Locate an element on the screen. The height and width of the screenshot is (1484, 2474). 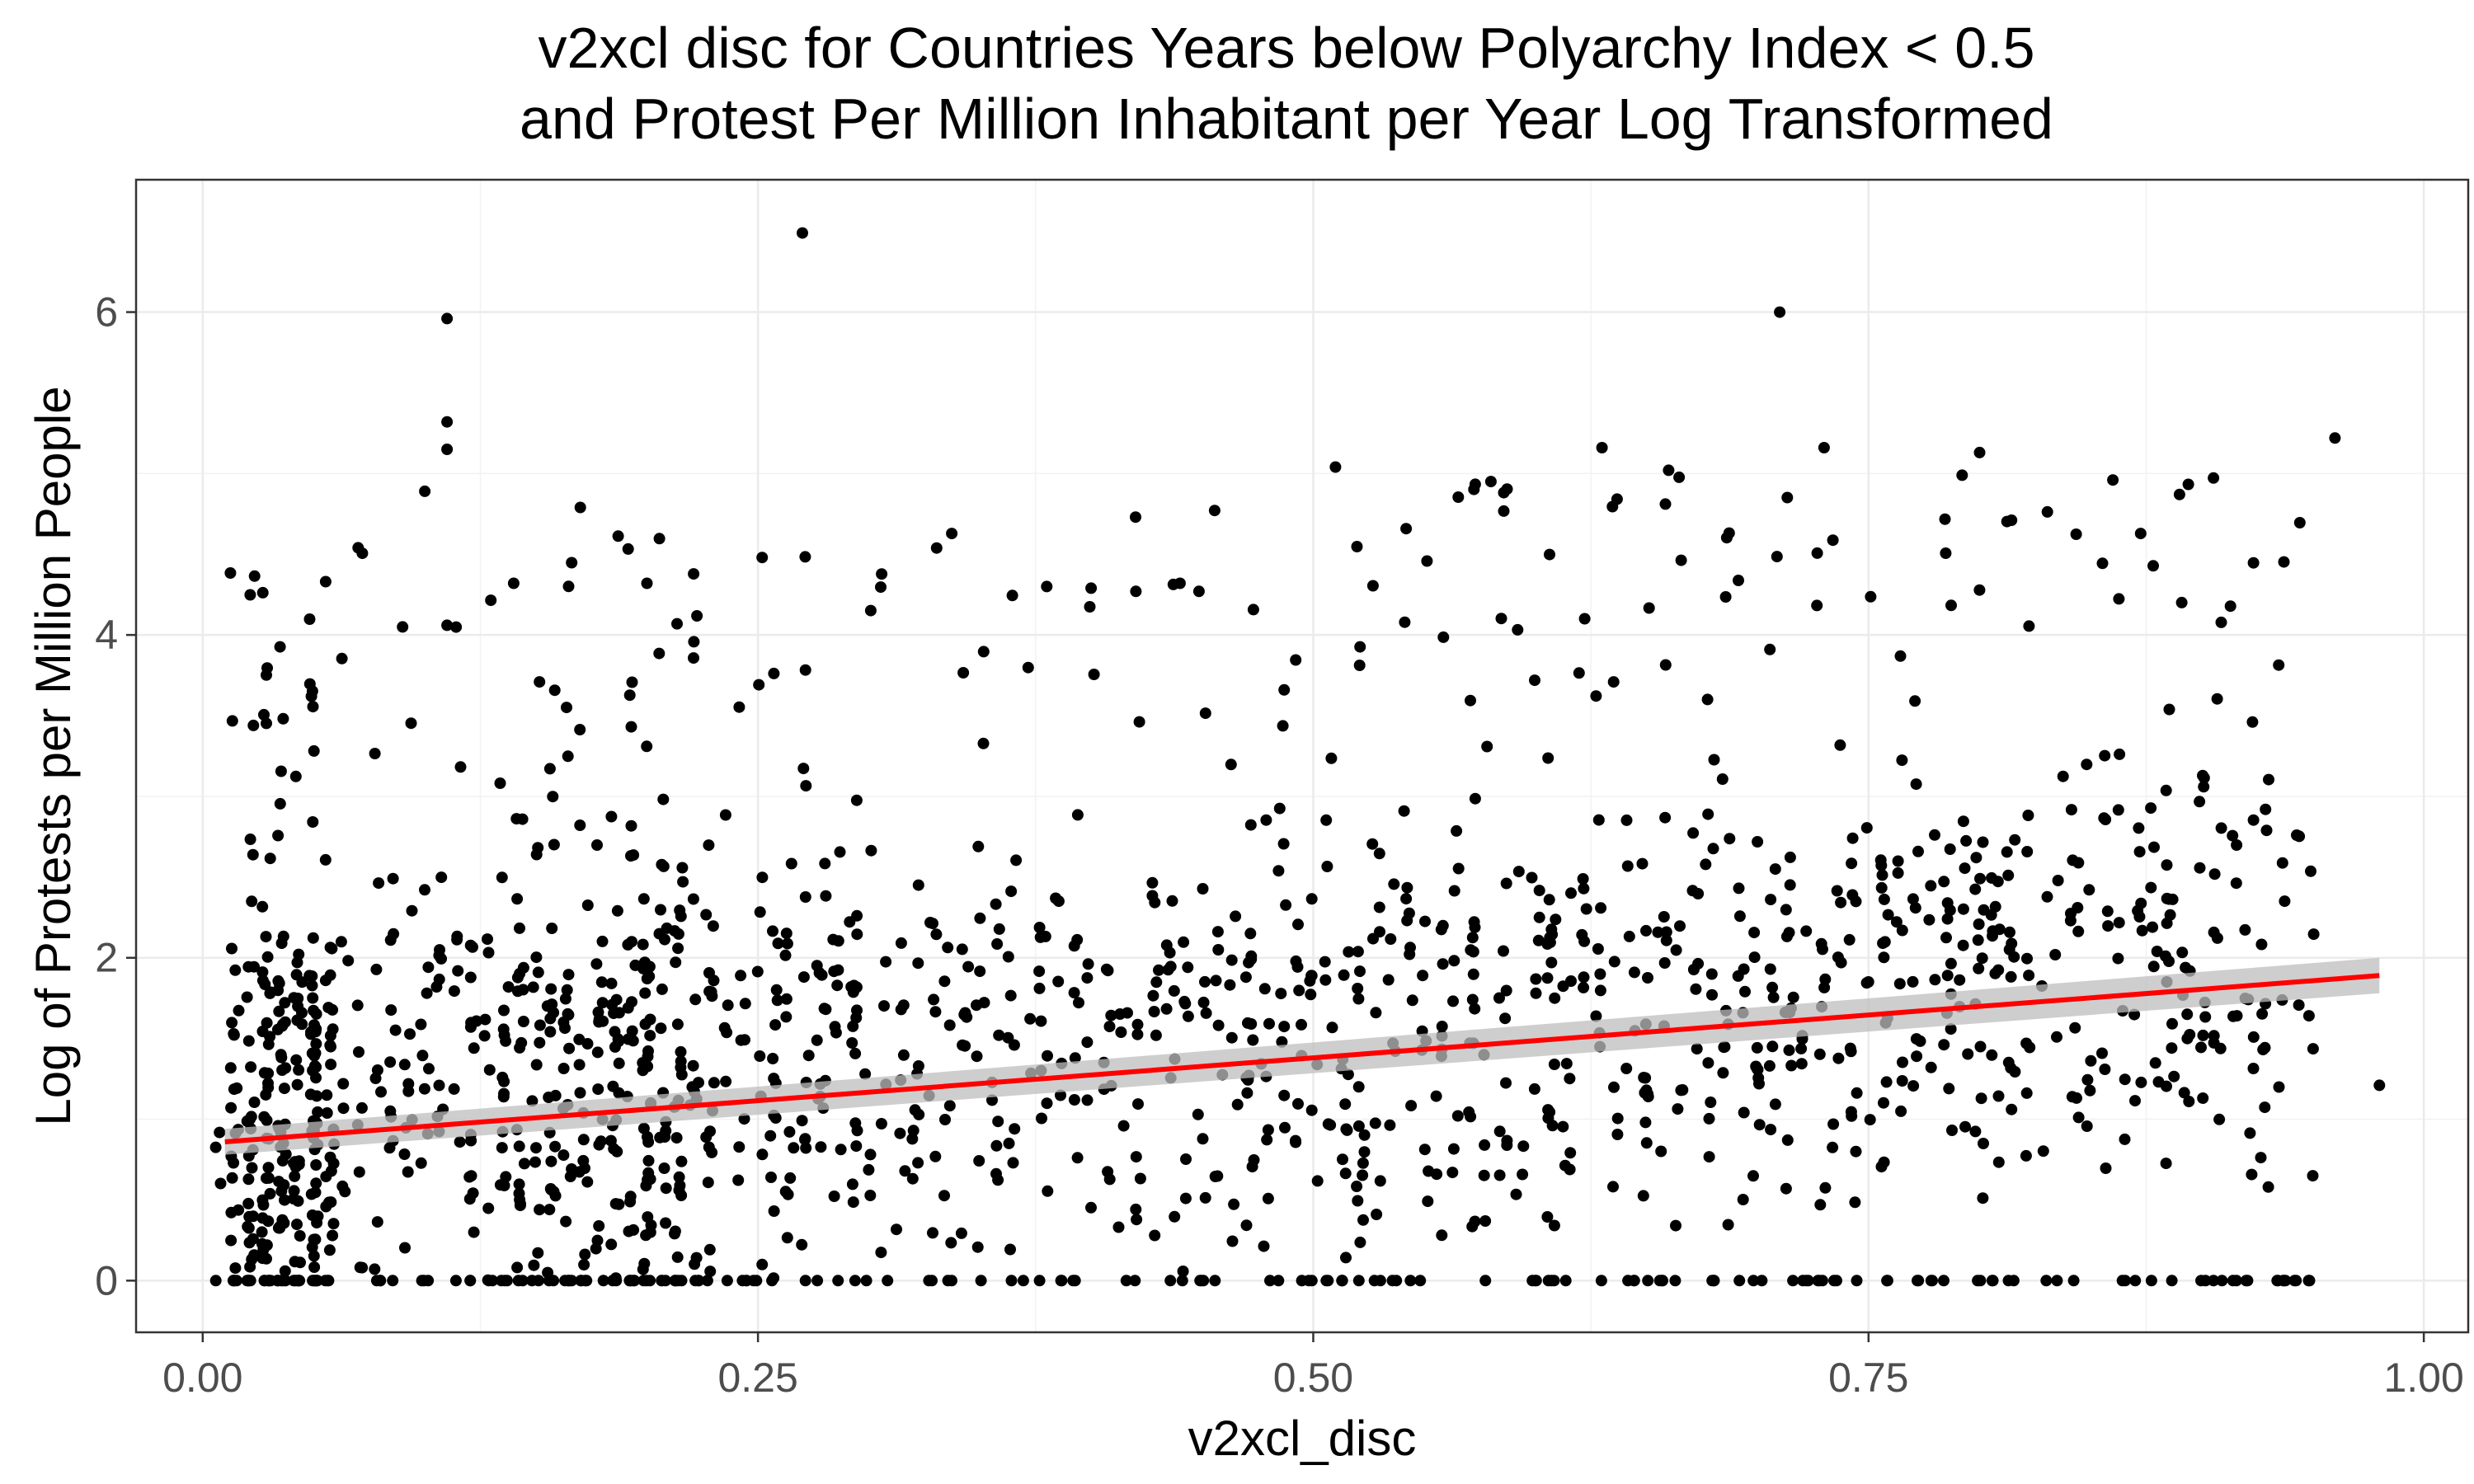
y-axis-ticks: 0 2 4 6 is located at coordinates (115, 796).